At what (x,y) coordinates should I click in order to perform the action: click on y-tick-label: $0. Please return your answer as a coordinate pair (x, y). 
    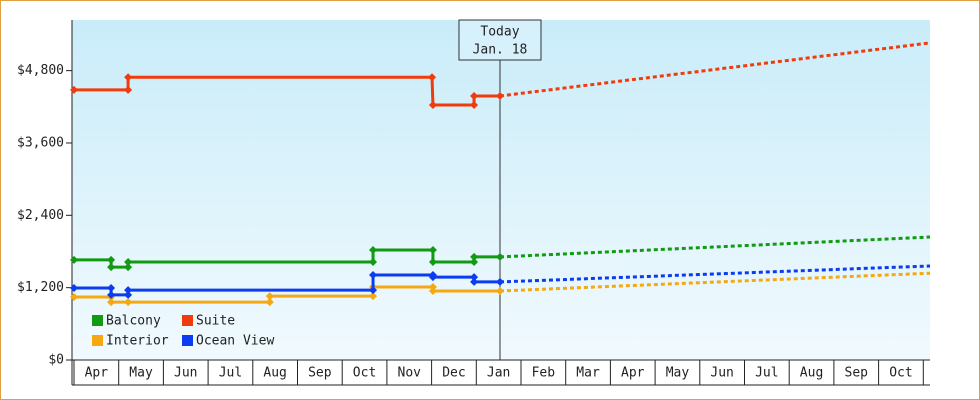
    Looking at the image, I should click on (56, 360).